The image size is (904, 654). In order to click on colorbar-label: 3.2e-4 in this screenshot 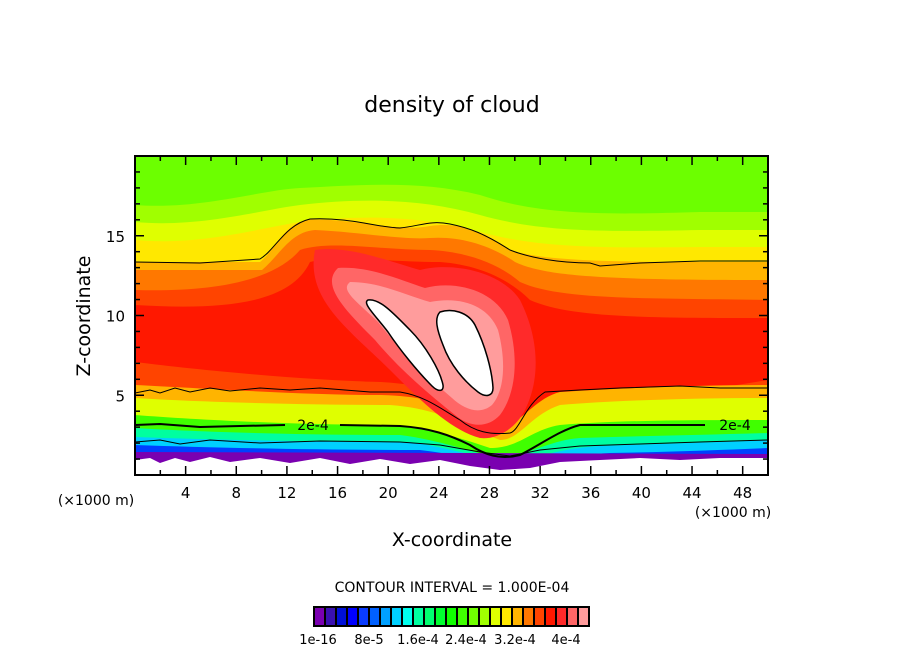, I will do `click(515, 640)`.